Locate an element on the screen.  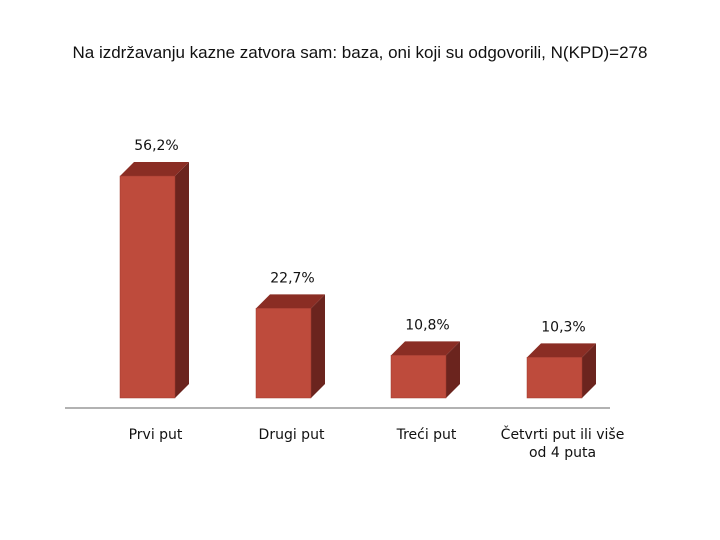
x-tick-label: Prvi put is located at coordinates (155, 435).